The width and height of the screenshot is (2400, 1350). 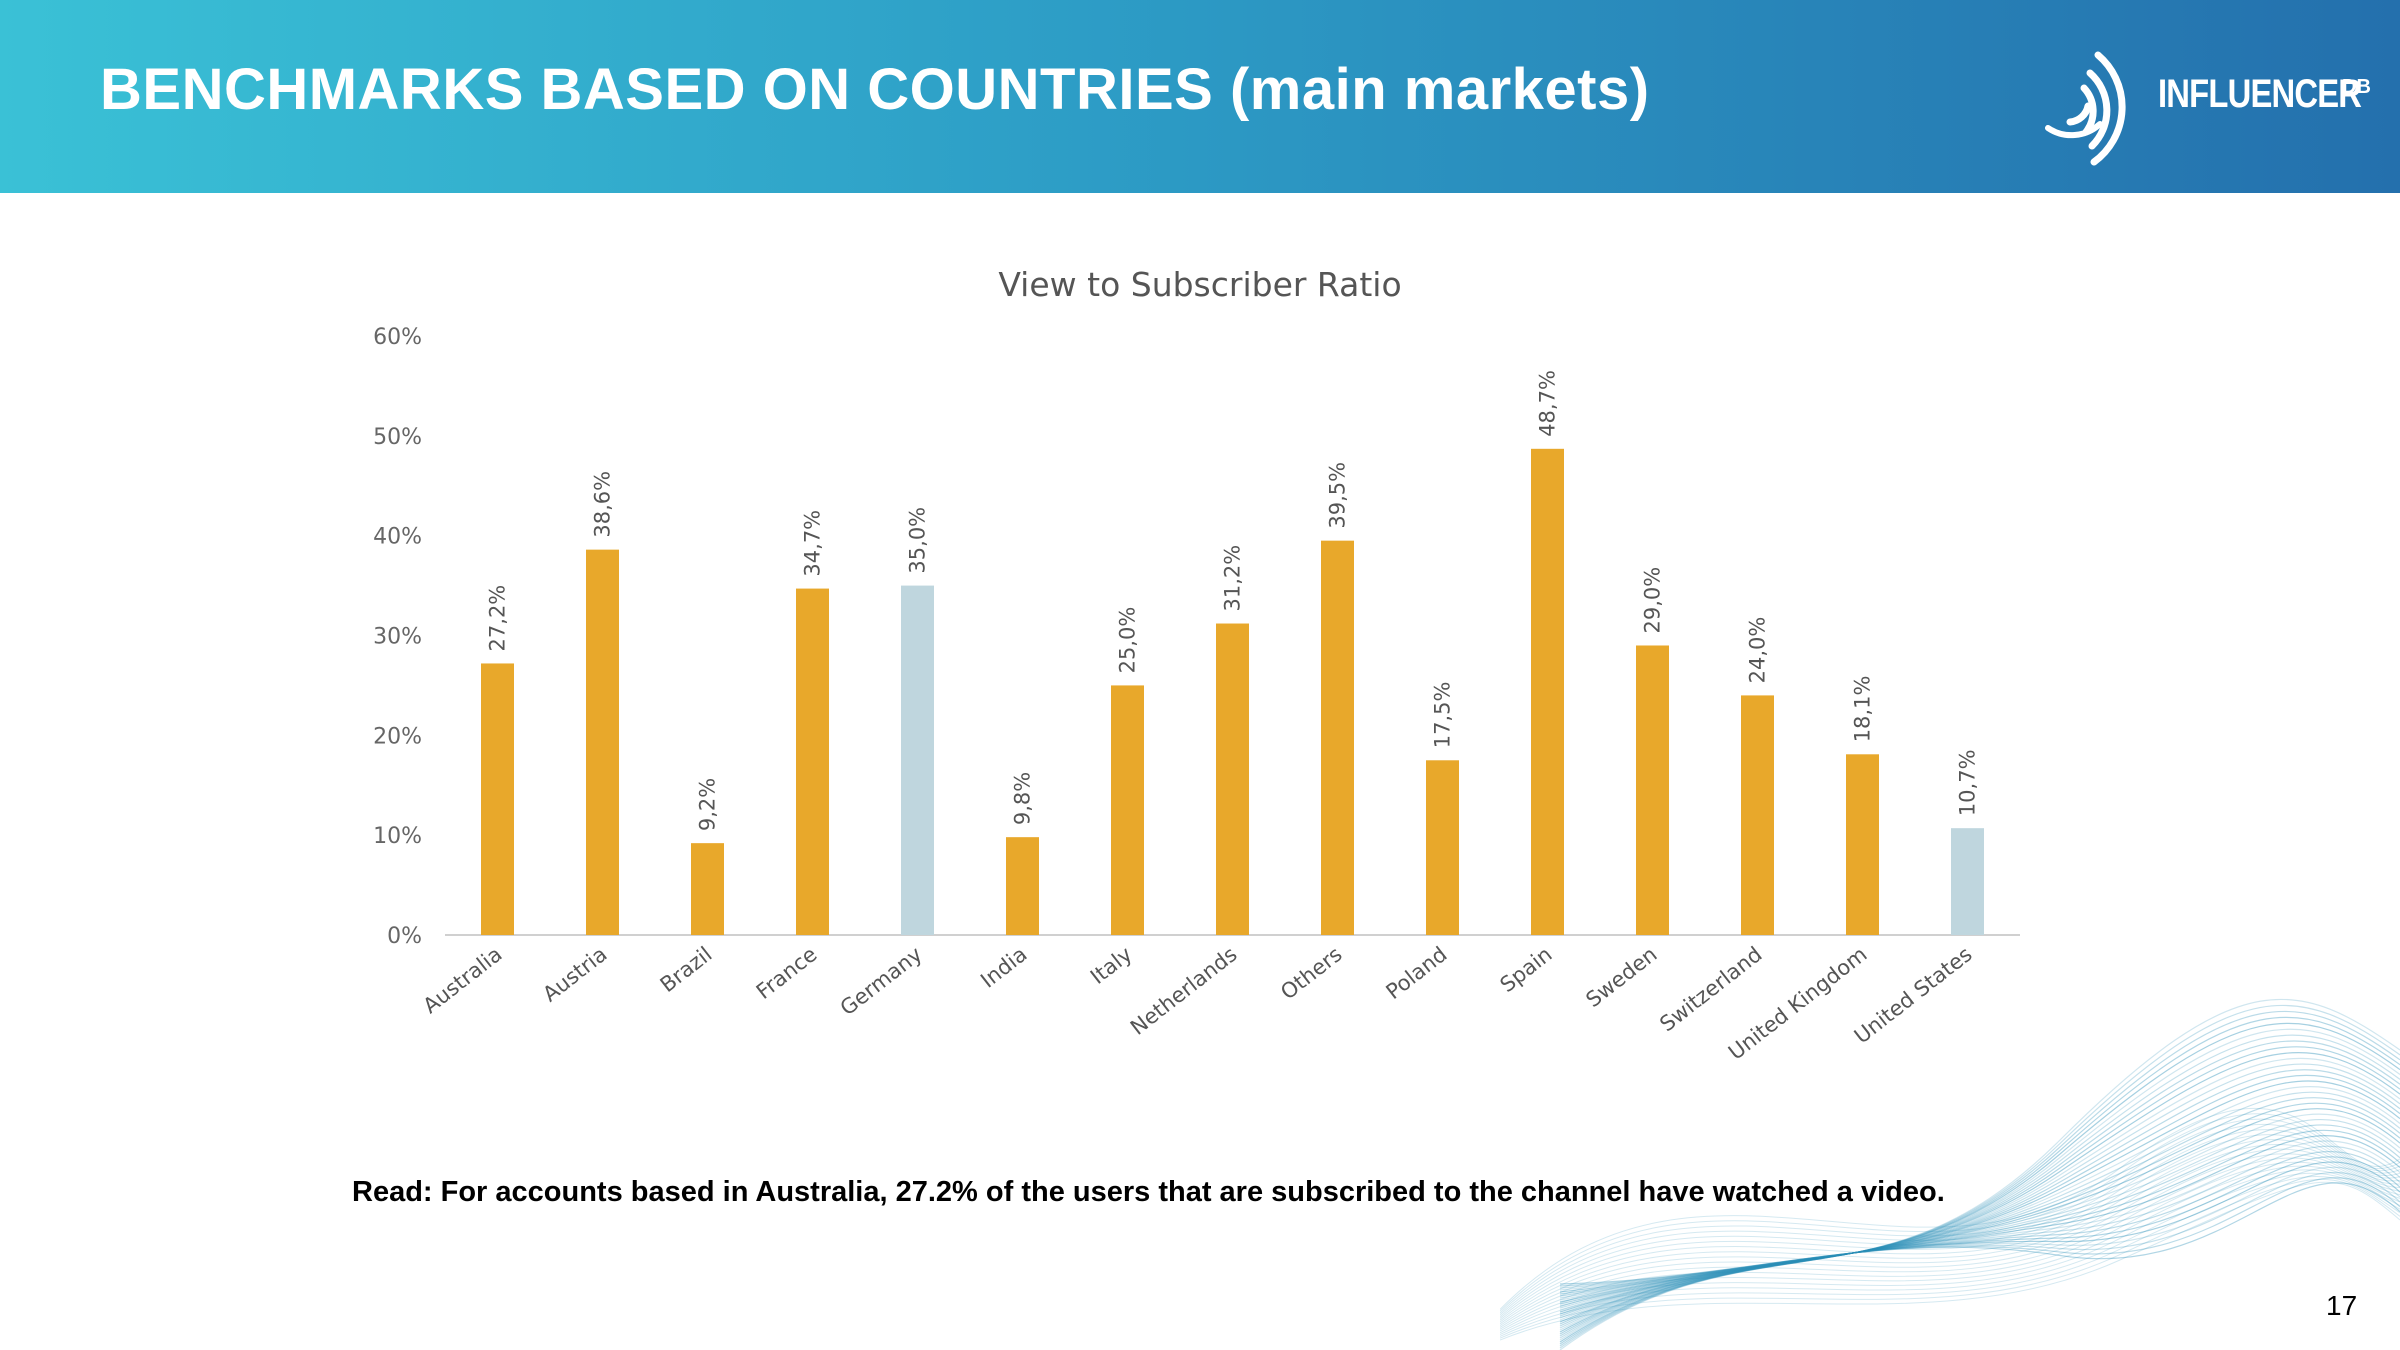 What do you see at coordinates (1338, 495) in the screenshot?
I see `bar-value-label: 39,5%` at bounding box center [1338, 495].